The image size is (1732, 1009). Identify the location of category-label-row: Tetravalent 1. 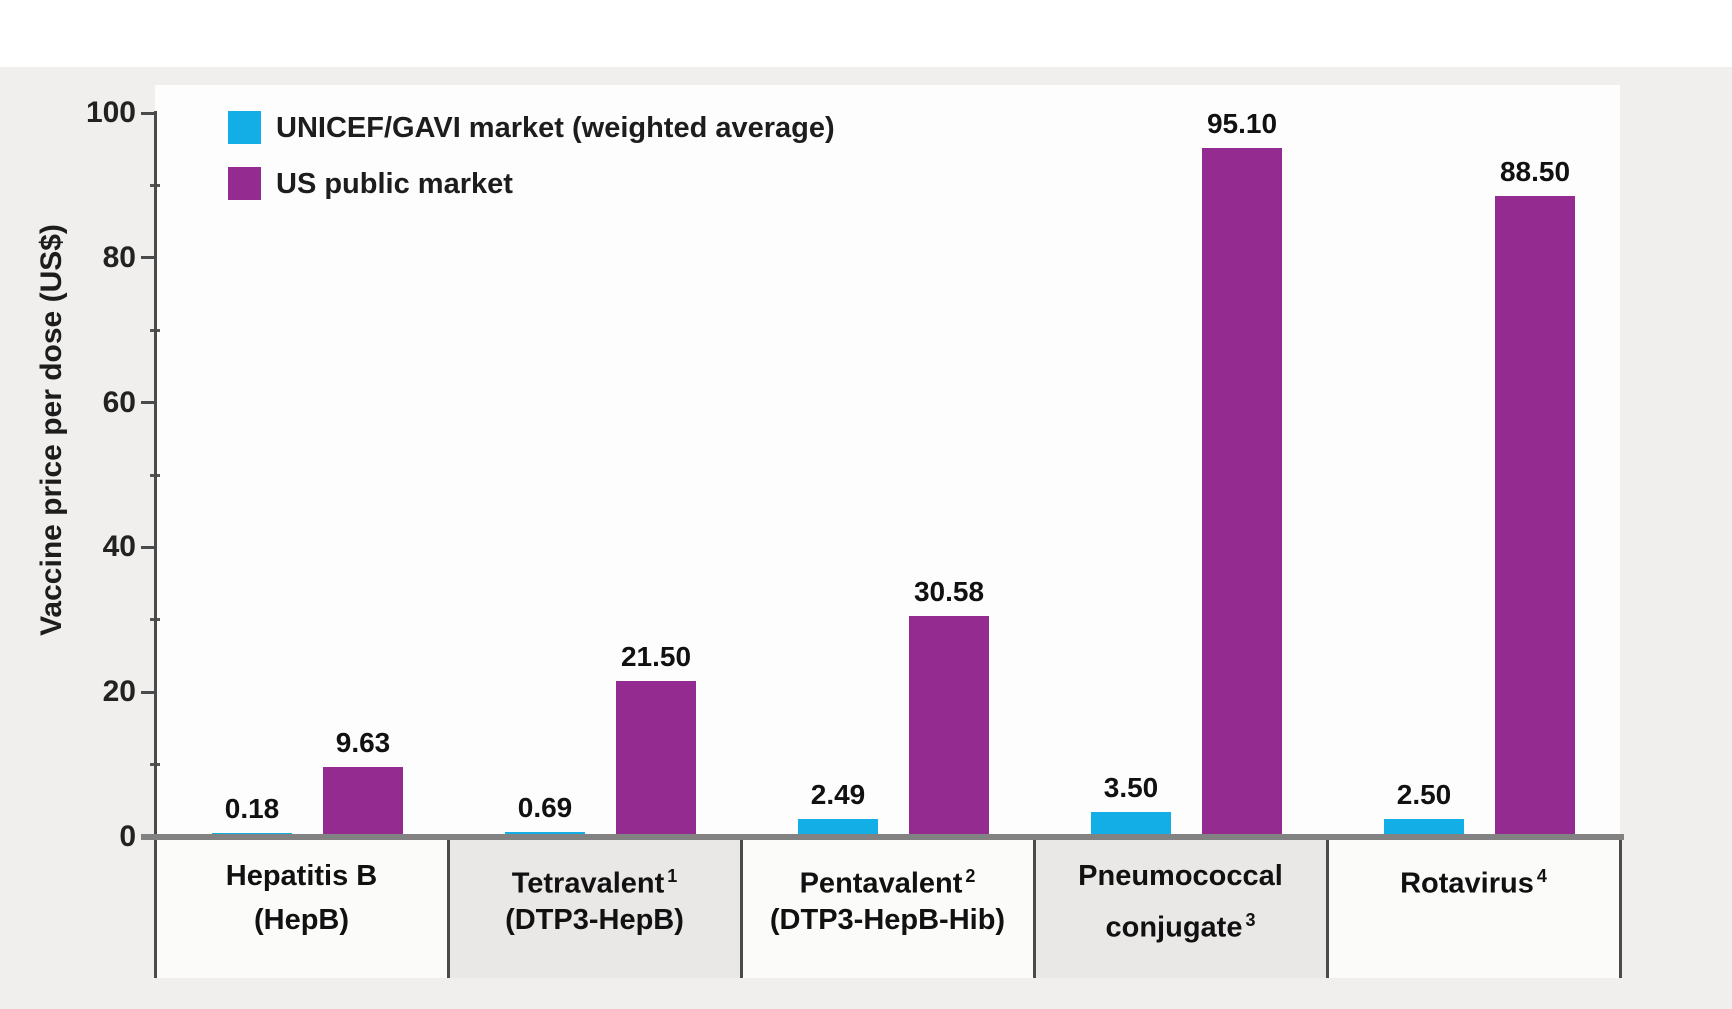
(594, 877).